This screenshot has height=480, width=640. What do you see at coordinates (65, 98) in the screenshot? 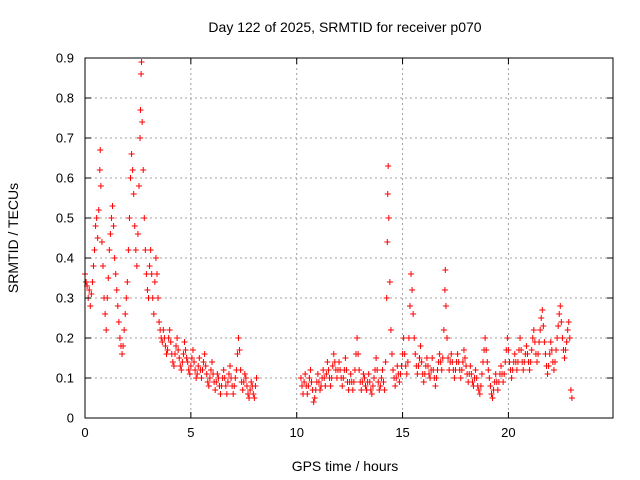
I see `y-tick-label: 0.8` at bounding box center [65, 98].